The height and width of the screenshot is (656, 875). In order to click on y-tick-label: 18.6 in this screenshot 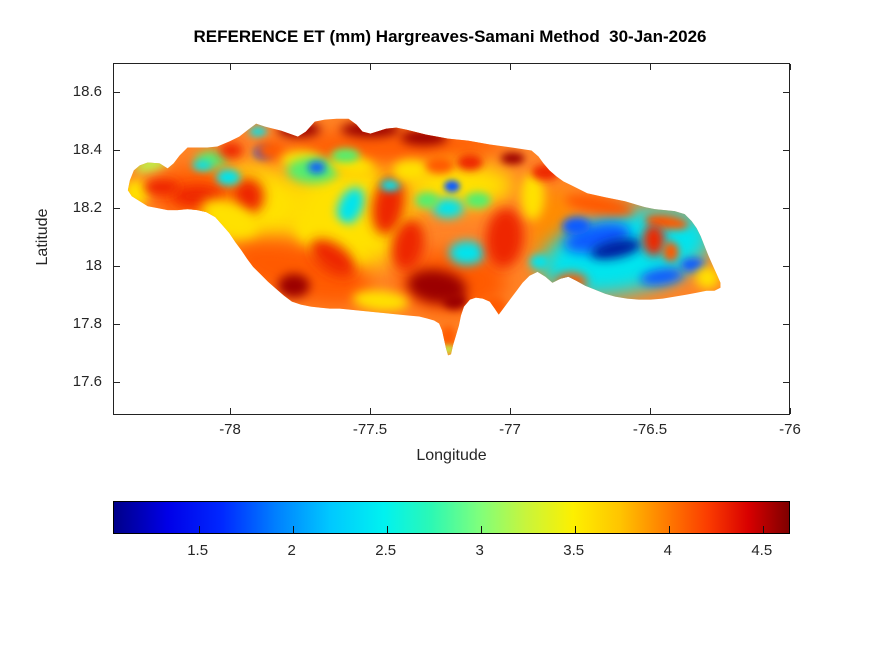, I will do `click(87, 91)`.